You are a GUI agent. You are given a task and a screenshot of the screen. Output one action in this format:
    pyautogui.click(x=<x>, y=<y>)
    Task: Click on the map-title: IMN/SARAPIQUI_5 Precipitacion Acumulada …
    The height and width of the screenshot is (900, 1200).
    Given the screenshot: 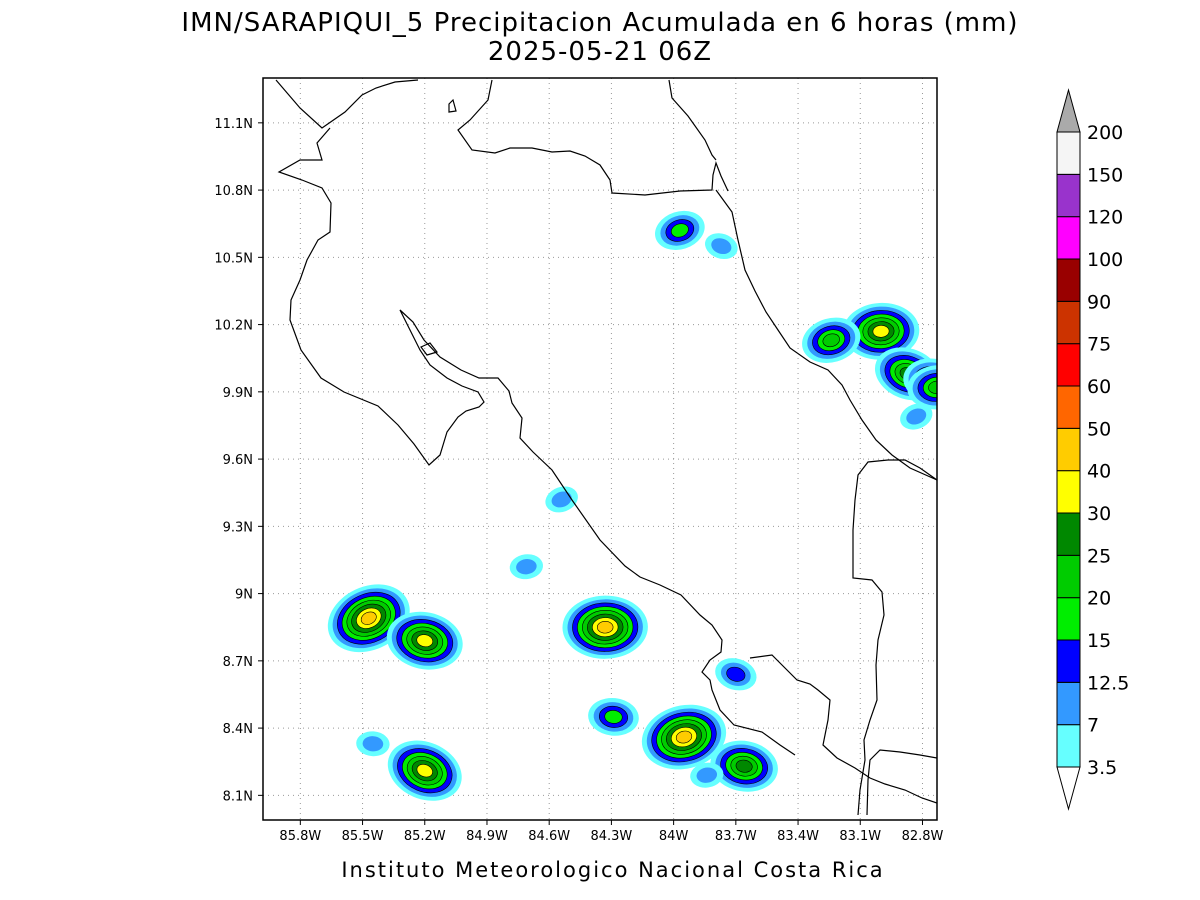 What is the action you would take?
    pyautogui.click(x=599, y=23)
    